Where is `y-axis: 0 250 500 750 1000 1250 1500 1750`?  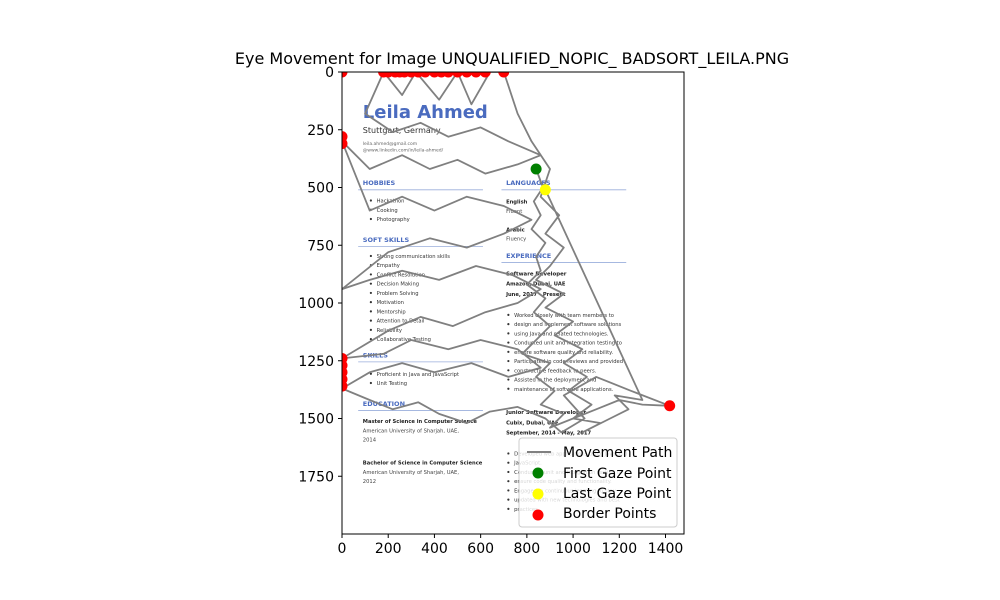
y-axis: 0 250 500 750 1000 1250 1500 1750 is located at coordinates (320, 275).